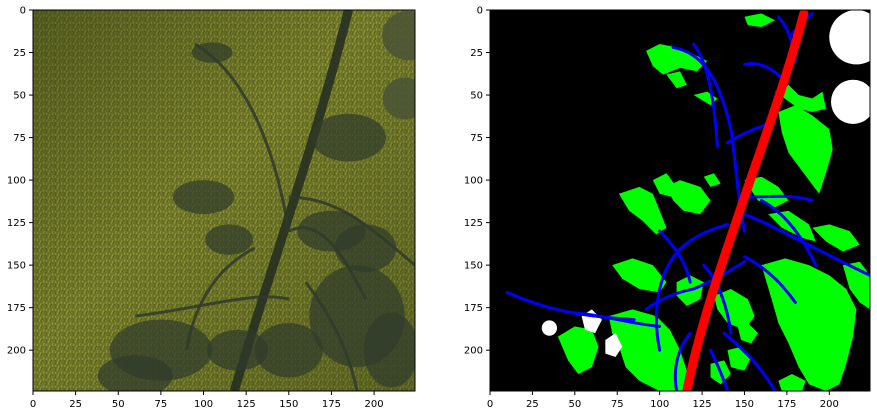  I want to click on stem-region, so click(745, 200).